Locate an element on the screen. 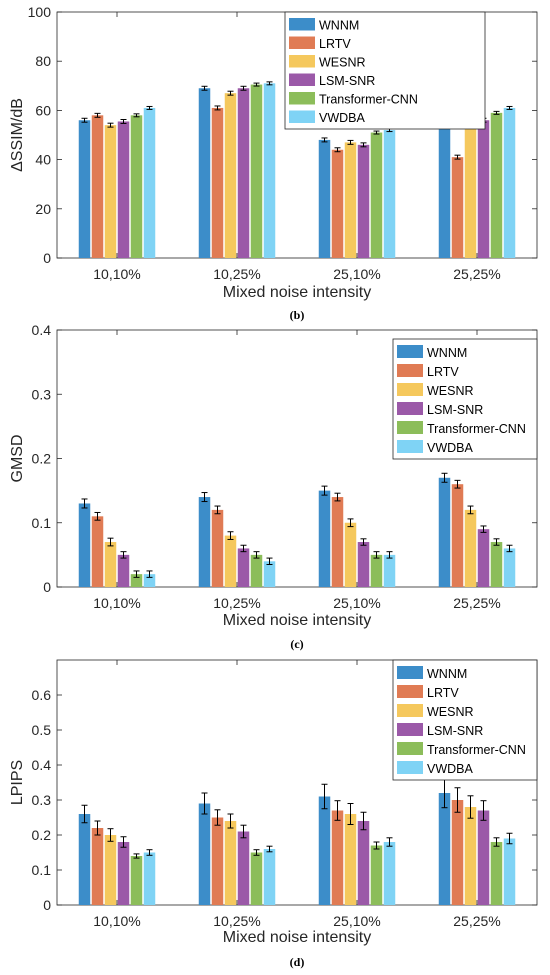 This screenshot has width=550, height=975. y-tick-label: 80 is located at coordinates (43, 61).